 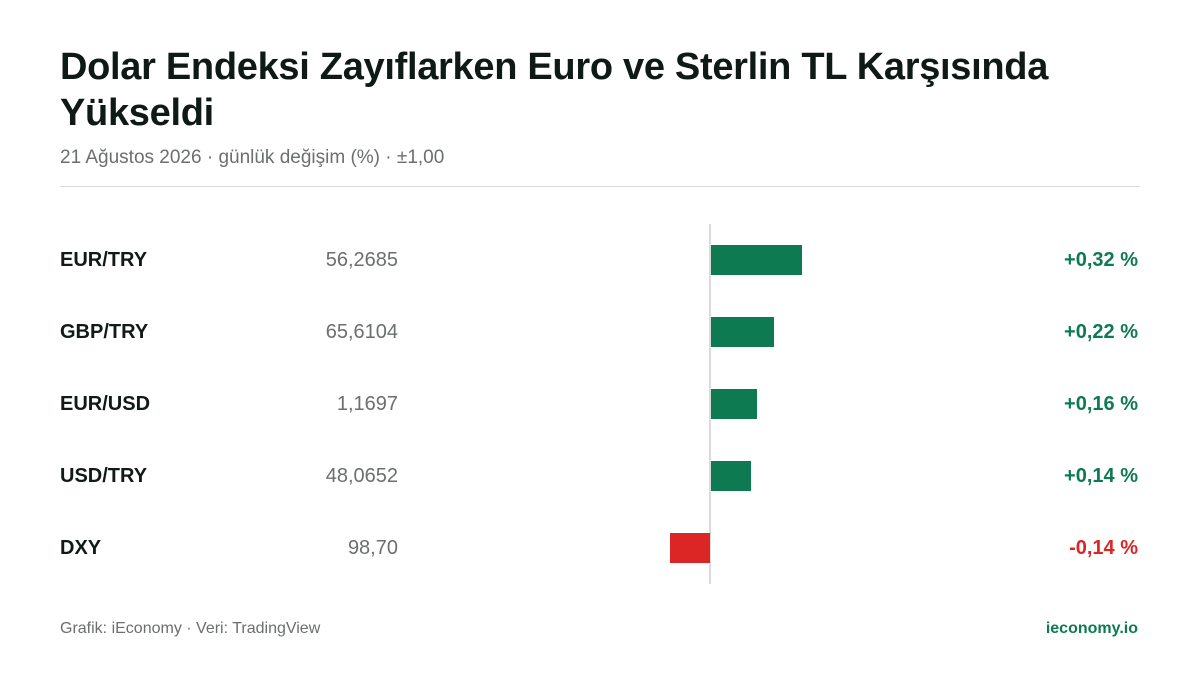 What do you see at coordinates (600, 332) in the screenshot?
I see `chart-row: GBP/TRY 65,6104 +0,22 %` at bounding box center [600, 332].